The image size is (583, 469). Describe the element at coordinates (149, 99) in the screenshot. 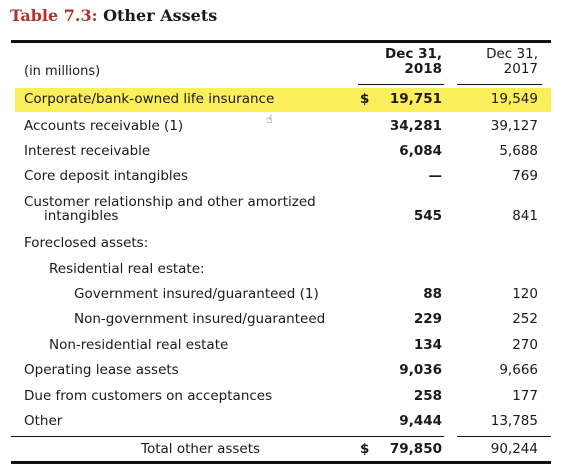

I see `row-label: Corporate/bank-owned life insurance` at that location.